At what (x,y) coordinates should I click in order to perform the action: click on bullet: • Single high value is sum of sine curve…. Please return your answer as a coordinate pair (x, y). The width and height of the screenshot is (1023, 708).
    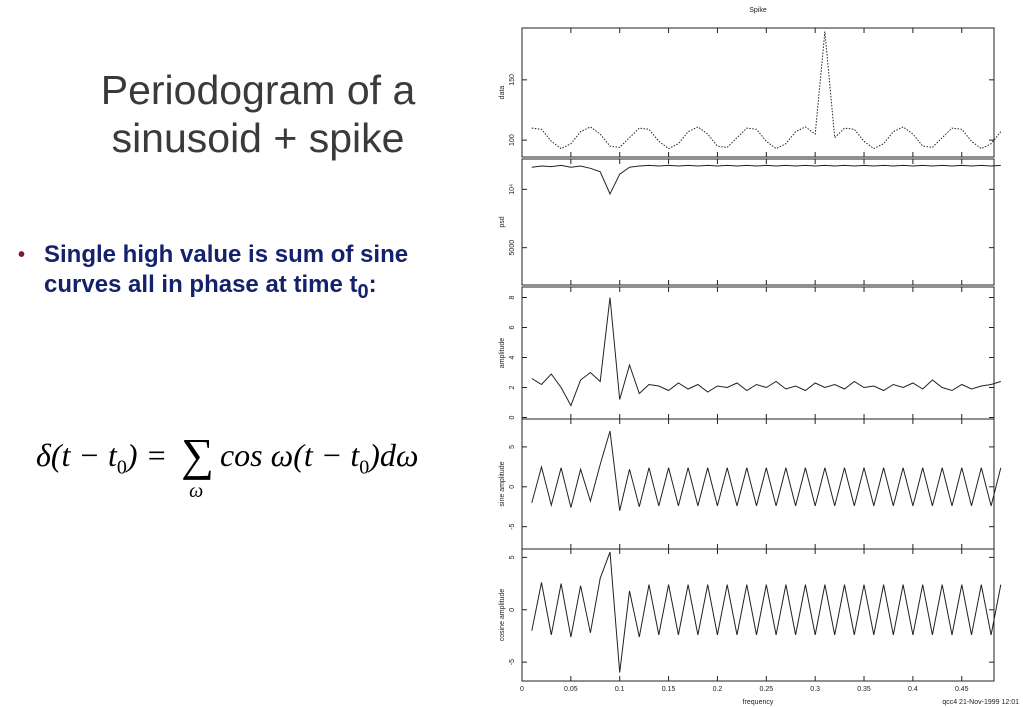
    Looking at the image, I should click on (238, 273).